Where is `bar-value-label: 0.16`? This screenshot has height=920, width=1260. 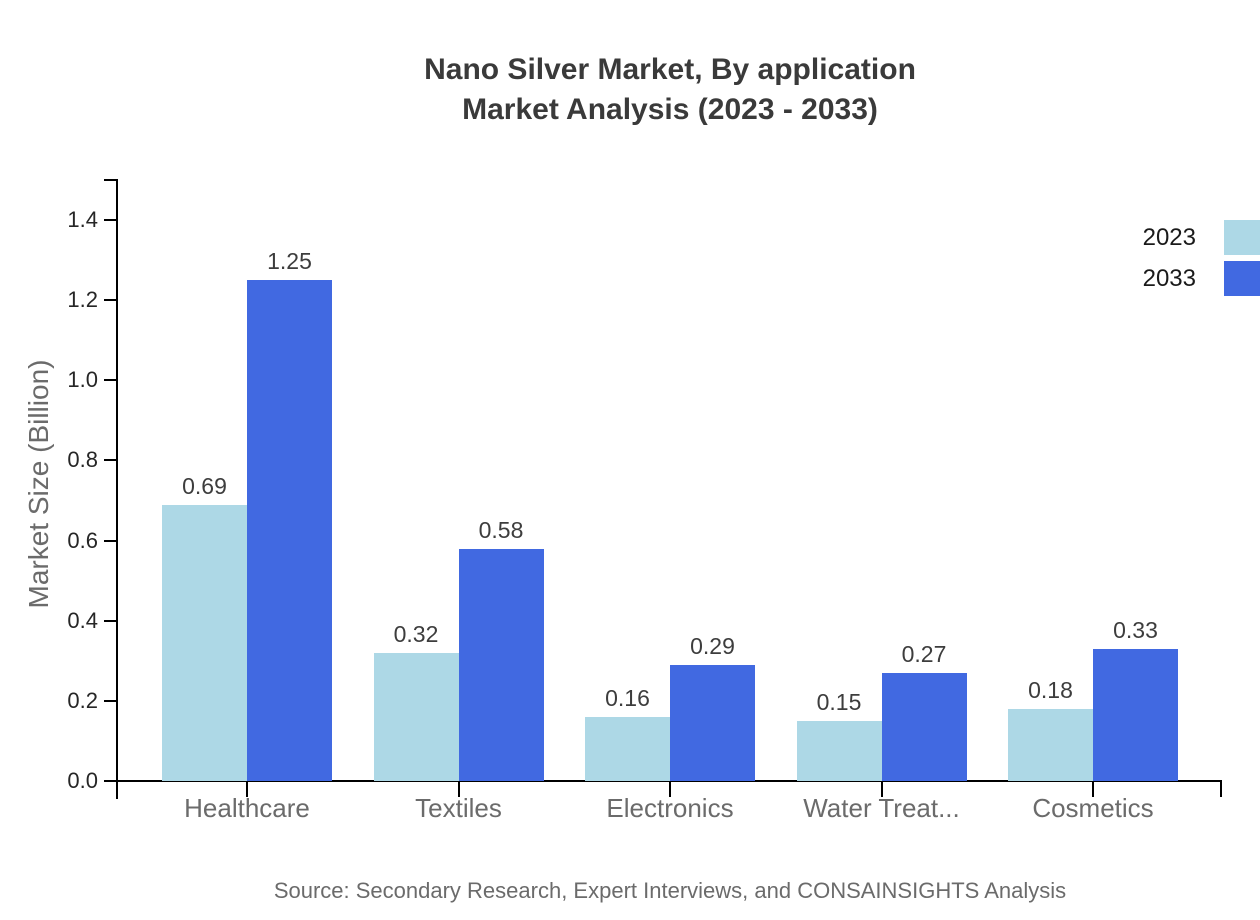
bar-value-label: 0.16 is located at coordinates (627, 698).